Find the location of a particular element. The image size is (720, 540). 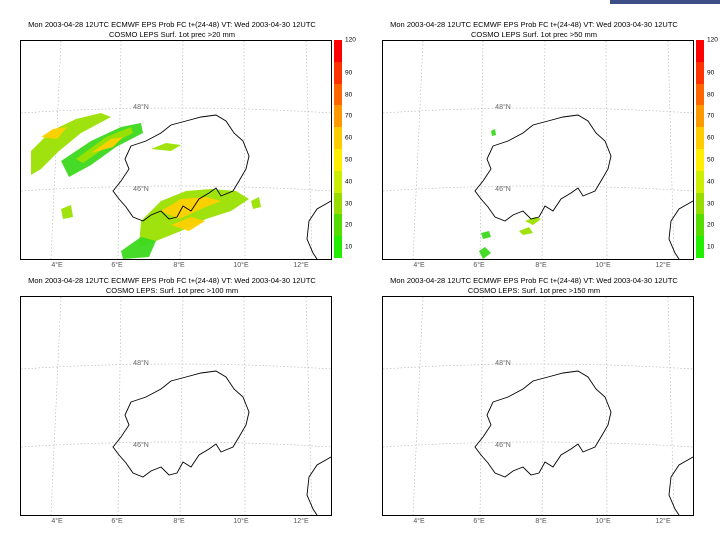

panel-1-lon-labels: 4°E 6°E 8°E 10°E 12°E is located at coordinates (175, 267).